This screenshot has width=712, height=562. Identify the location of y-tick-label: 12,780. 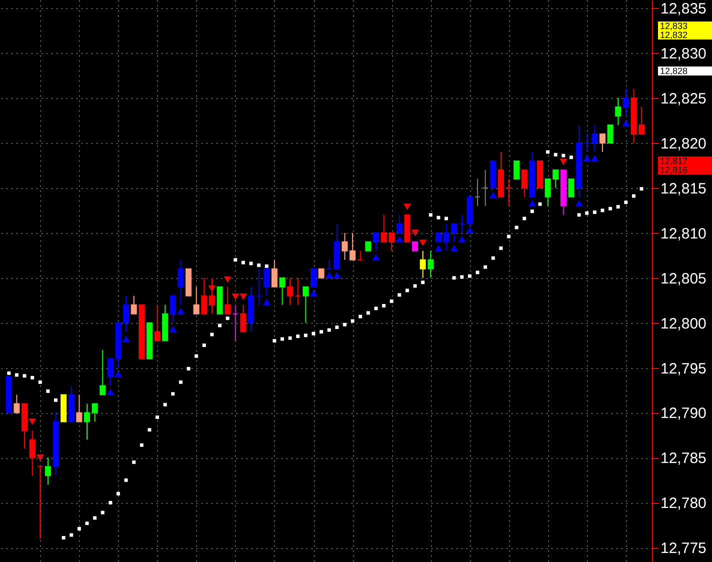
(683, 503).